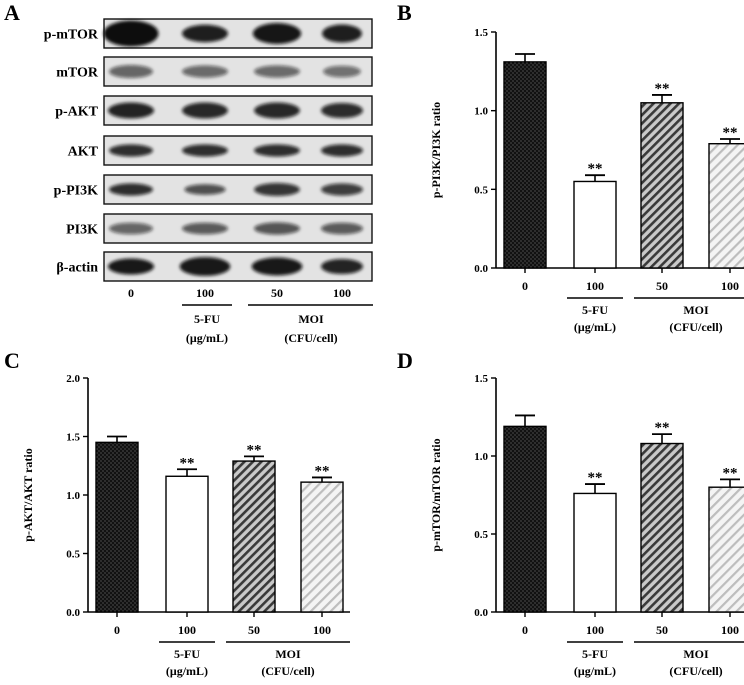 Image resolution: width=744 pixels, height=685 pixels. Describe the element at coordinates (277, 293) in the screenshot. I see `blot-lane-label: 50` at that location.